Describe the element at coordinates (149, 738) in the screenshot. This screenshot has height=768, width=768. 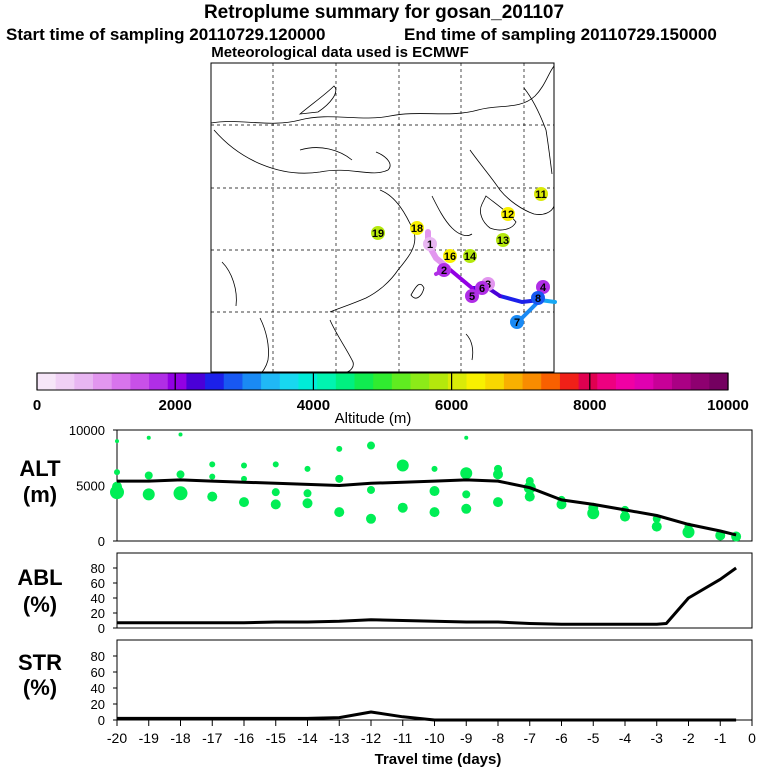
I see `x-tick-label: -19` at that location.